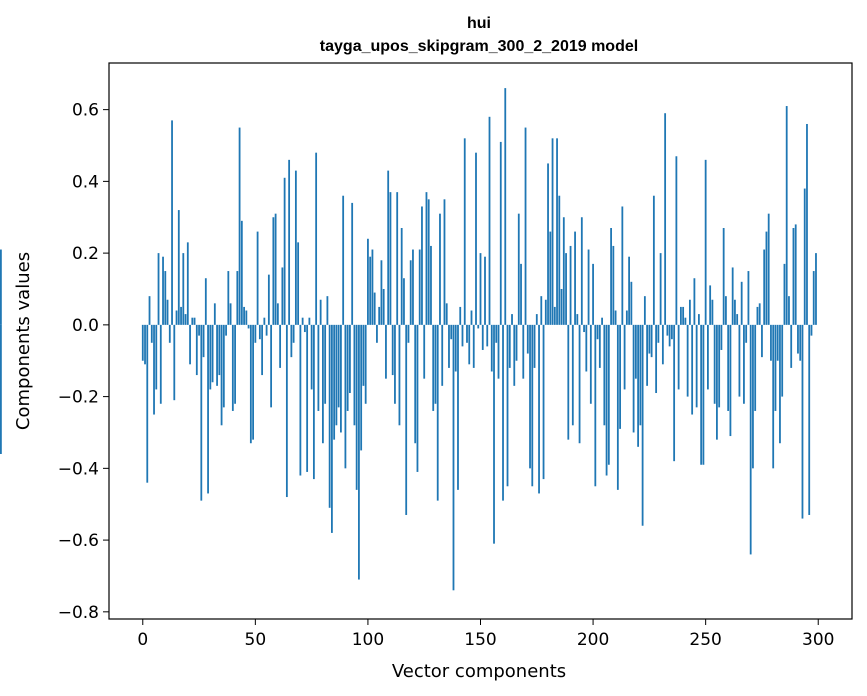 This screenshot has width=867, height=696. I want to click on y-tick-label: −0.4, so click(78, 469).